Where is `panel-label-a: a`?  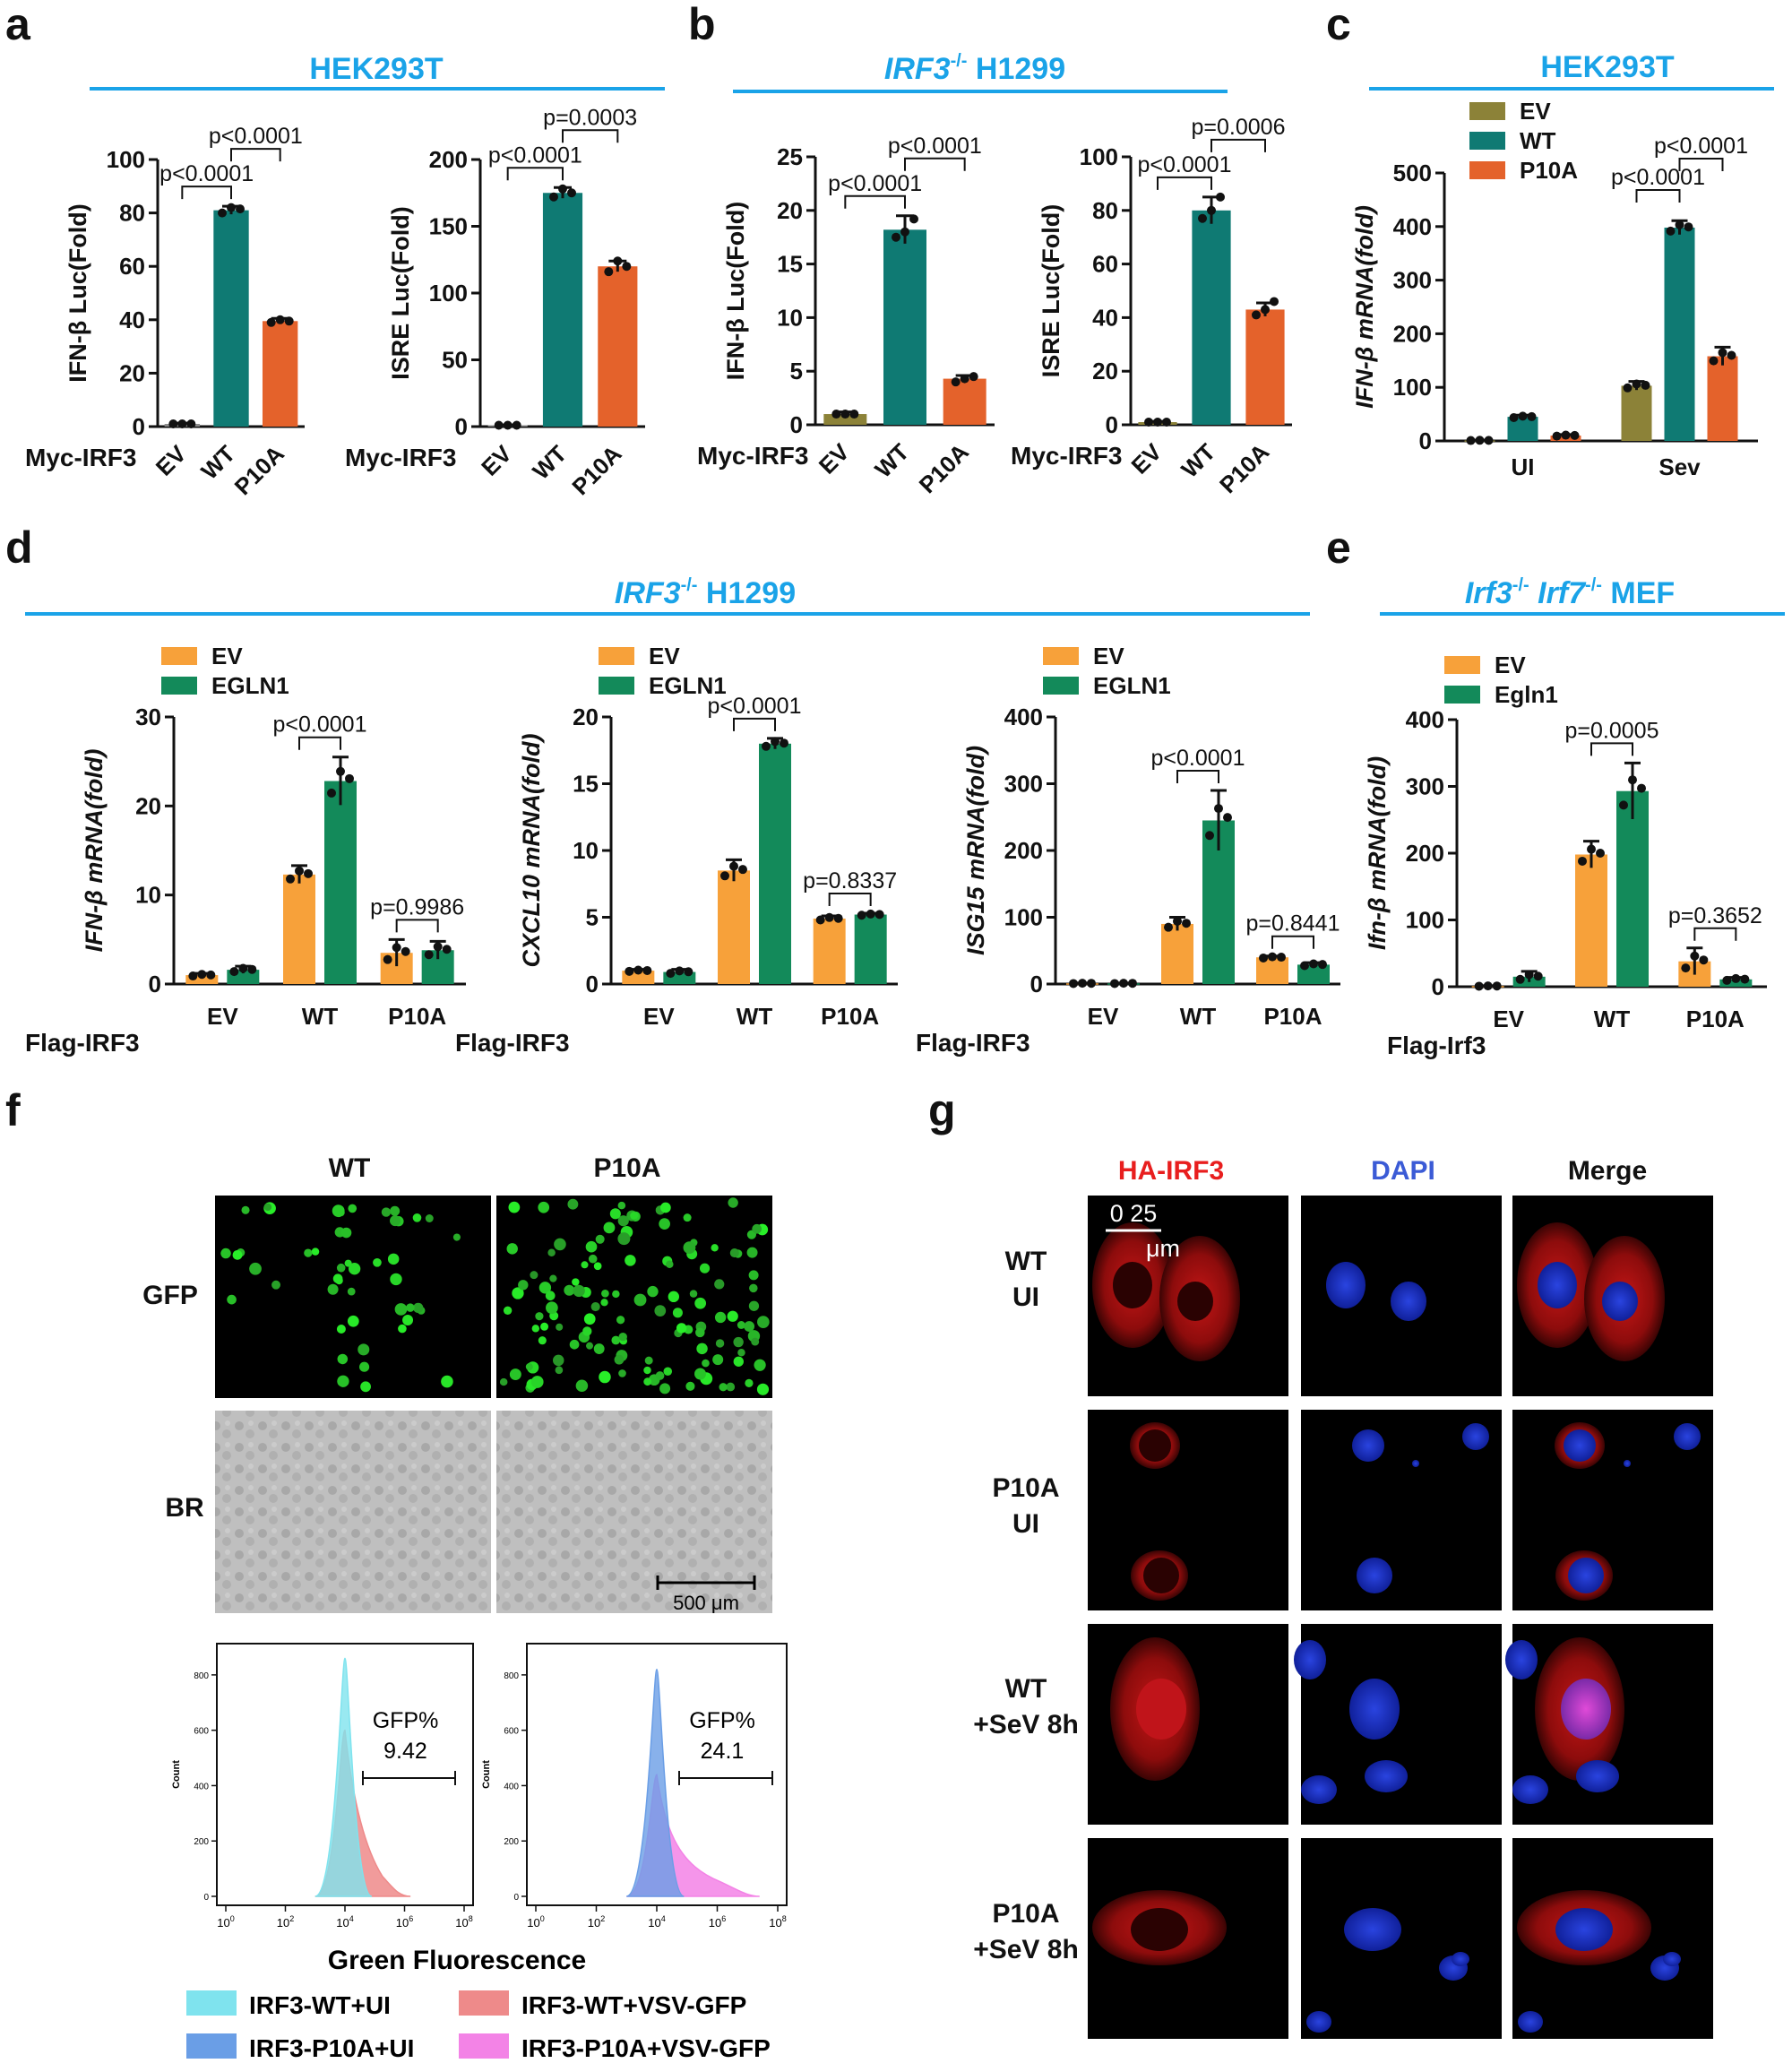 panel-label-a: a is located at coordinates (18, 24).